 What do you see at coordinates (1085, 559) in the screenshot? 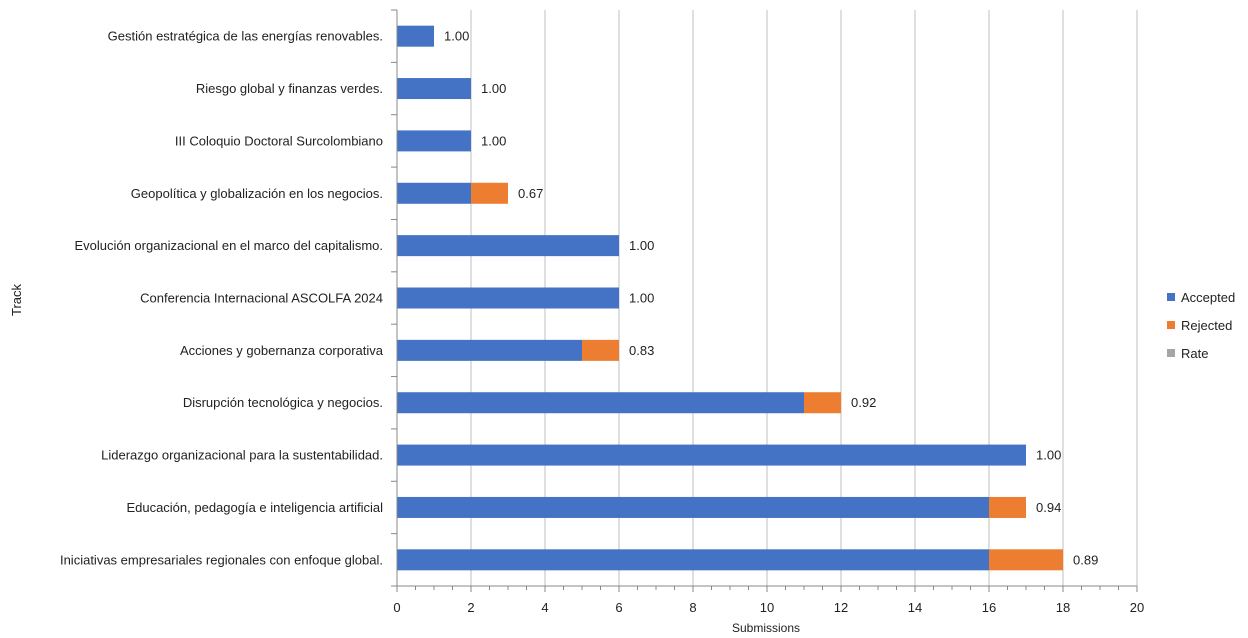
I see `rate-label: 0.89` at bounding box center [1085, 559].